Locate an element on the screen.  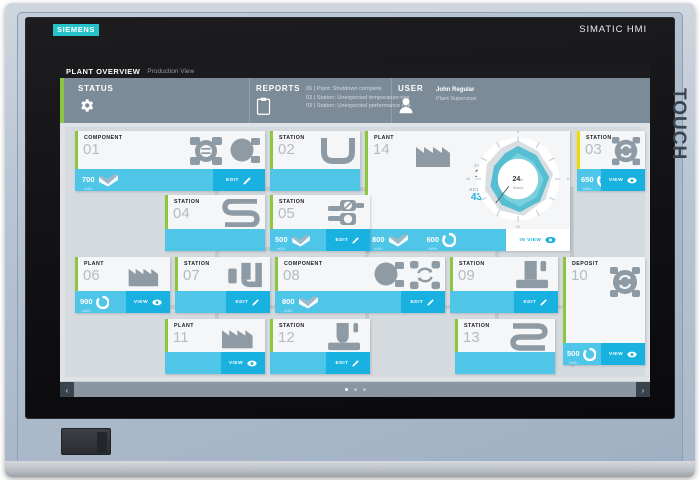
tile-station-13: STATION 13 is located at coordinates (505, 346).